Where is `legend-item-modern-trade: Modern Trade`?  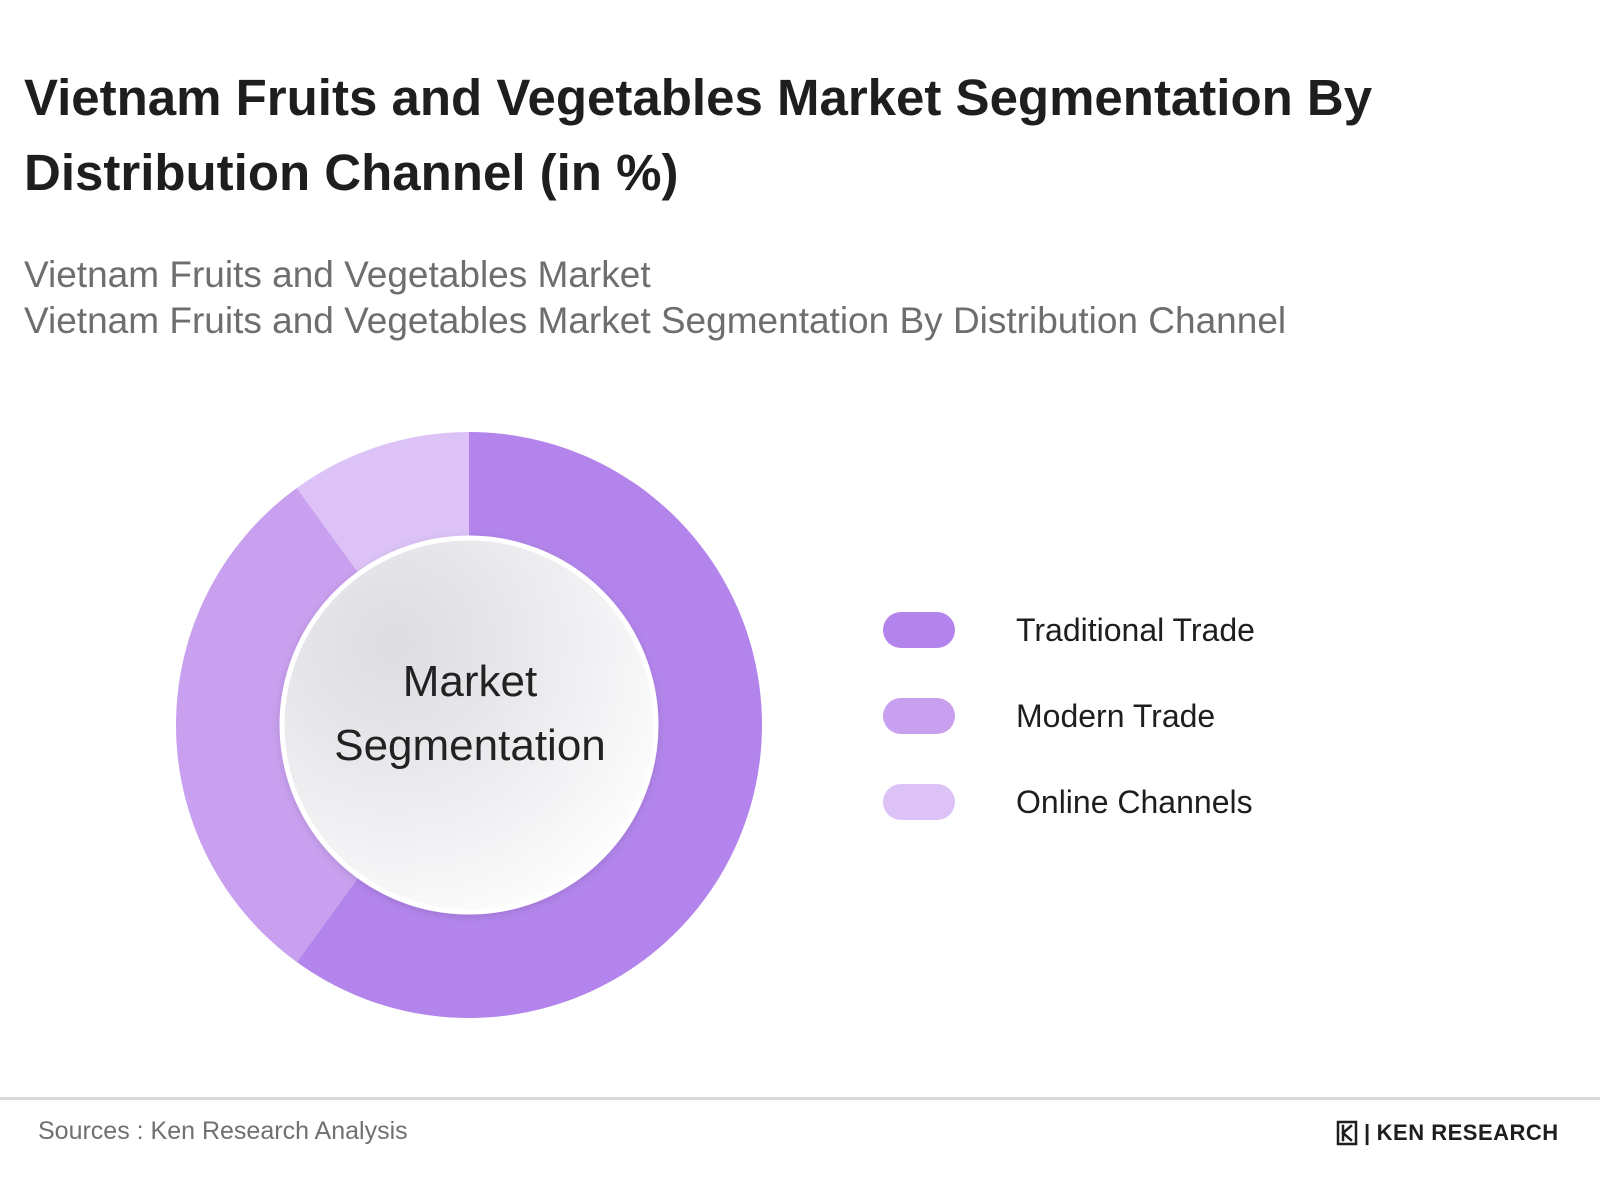 legend-item-modern-trade: Modern Trade is located at coordinates (1183, 716).